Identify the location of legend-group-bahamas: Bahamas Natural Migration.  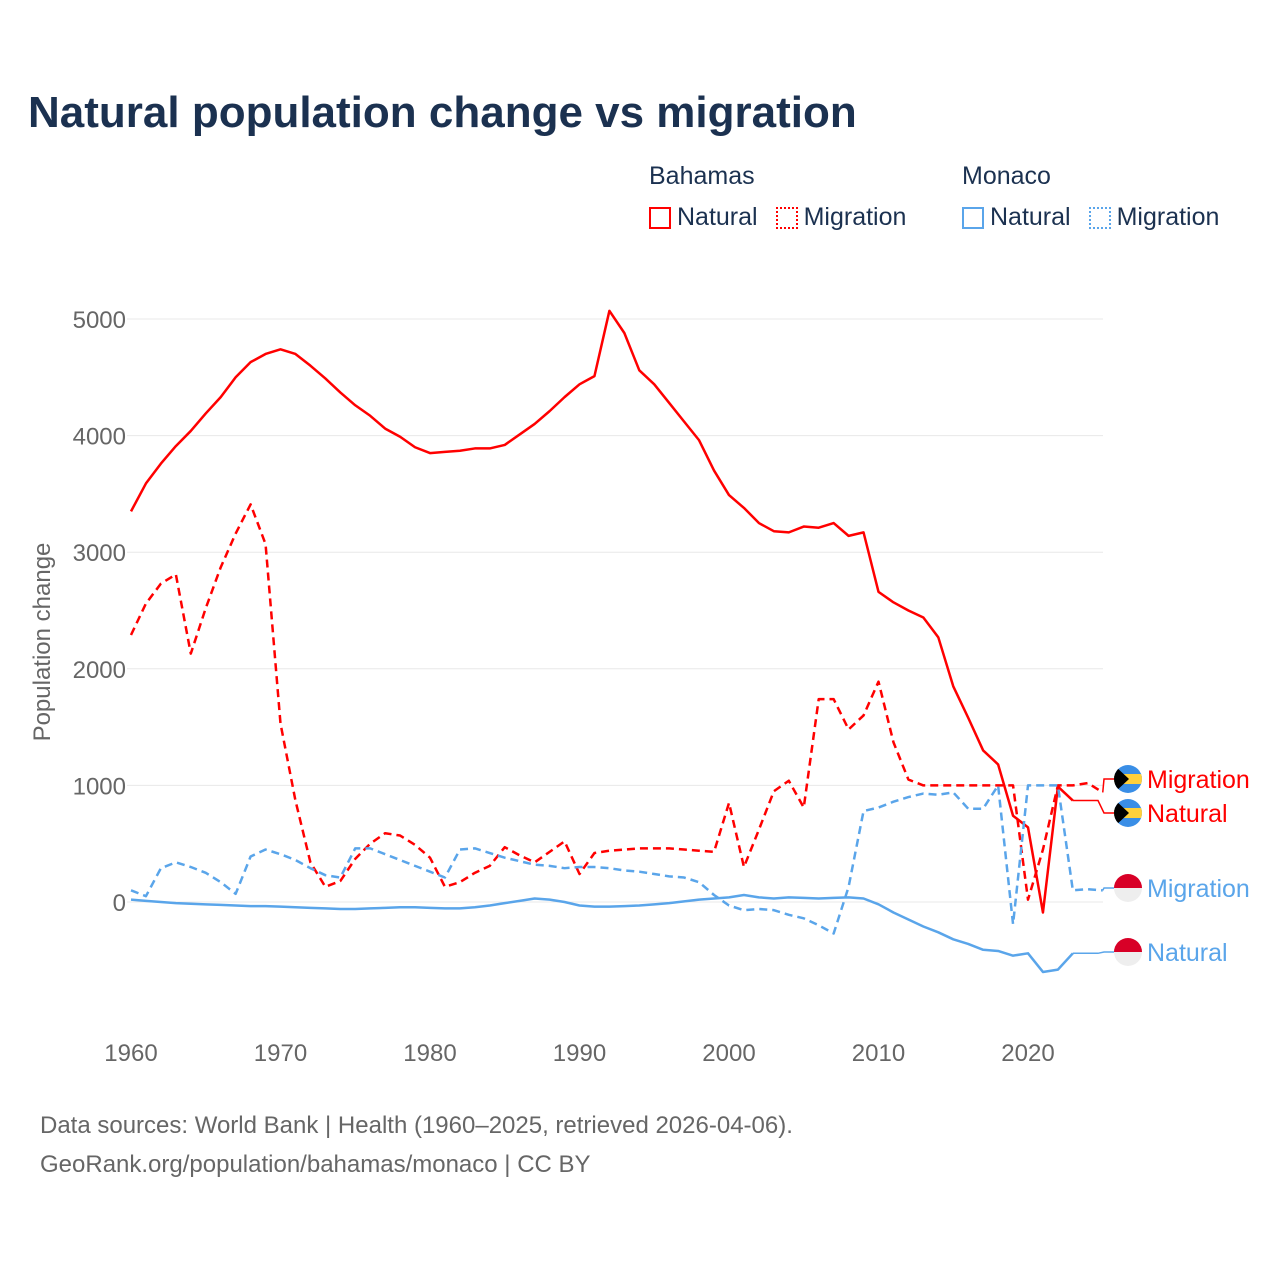
(777, 197).